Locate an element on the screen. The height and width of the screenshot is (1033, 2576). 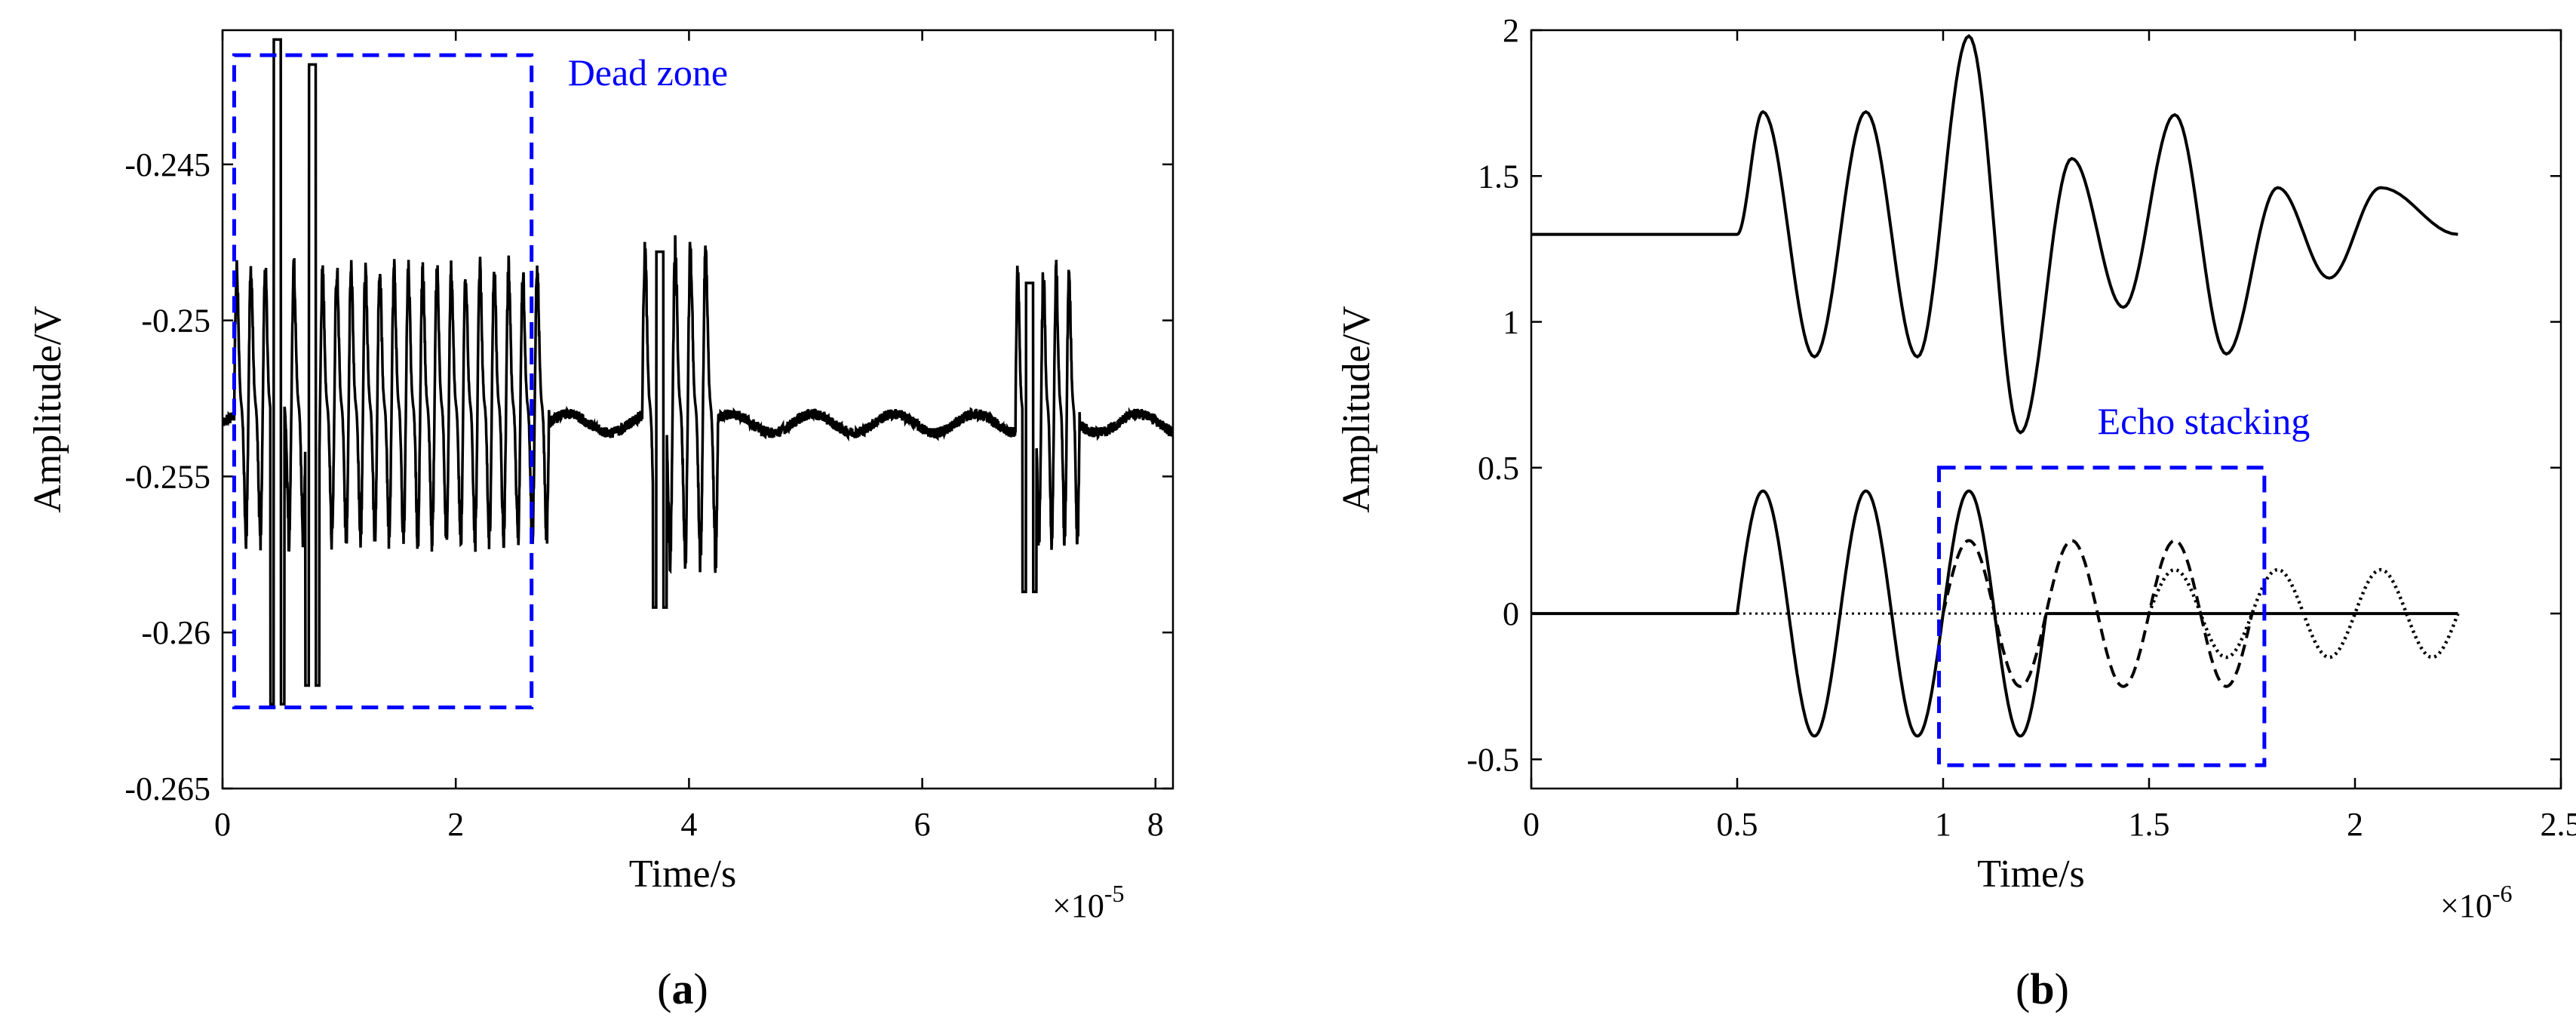
panel-label-b: (b) is located at coordinates (2042, 988).